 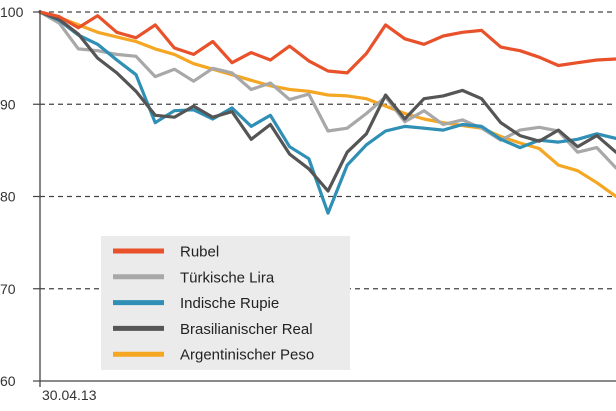 I want to click on legend-label-argentinischer-peso: Argentinischer Peso, so click(x=247, y=355).